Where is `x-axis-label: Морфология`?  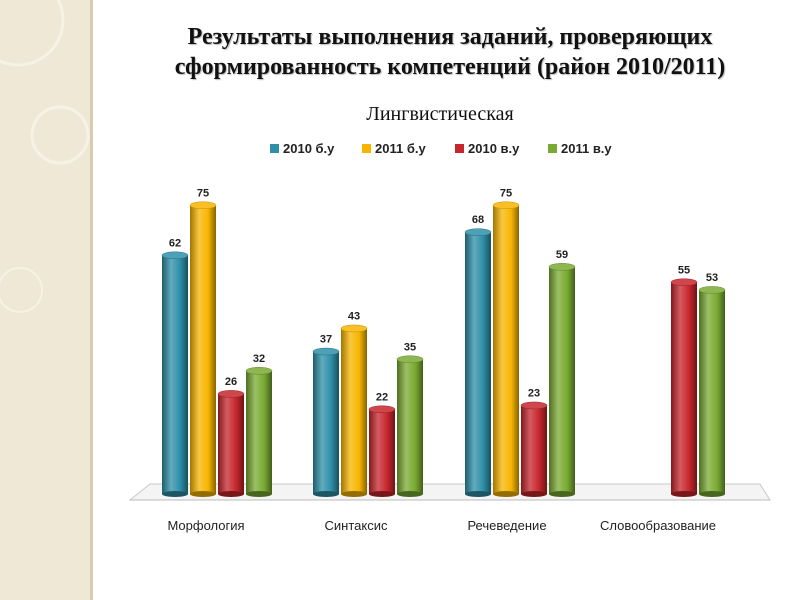 x-axis-label: Морфология is located at coordinates (205, 525).